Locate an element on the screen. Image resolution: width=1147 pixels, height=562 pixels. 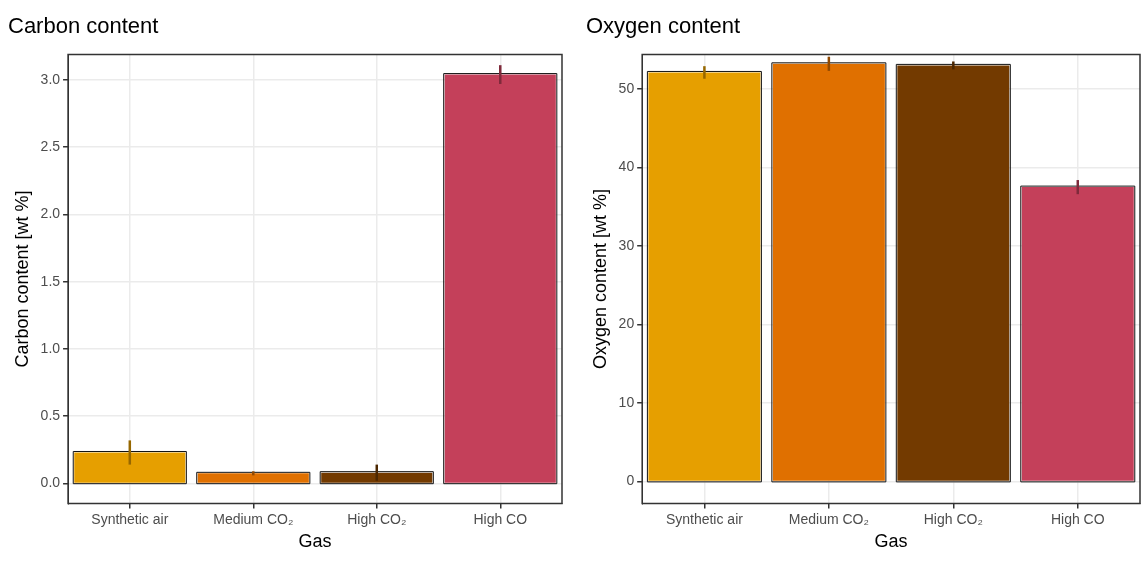
y-tick-label: 0 is located at coordinates (630, 480).